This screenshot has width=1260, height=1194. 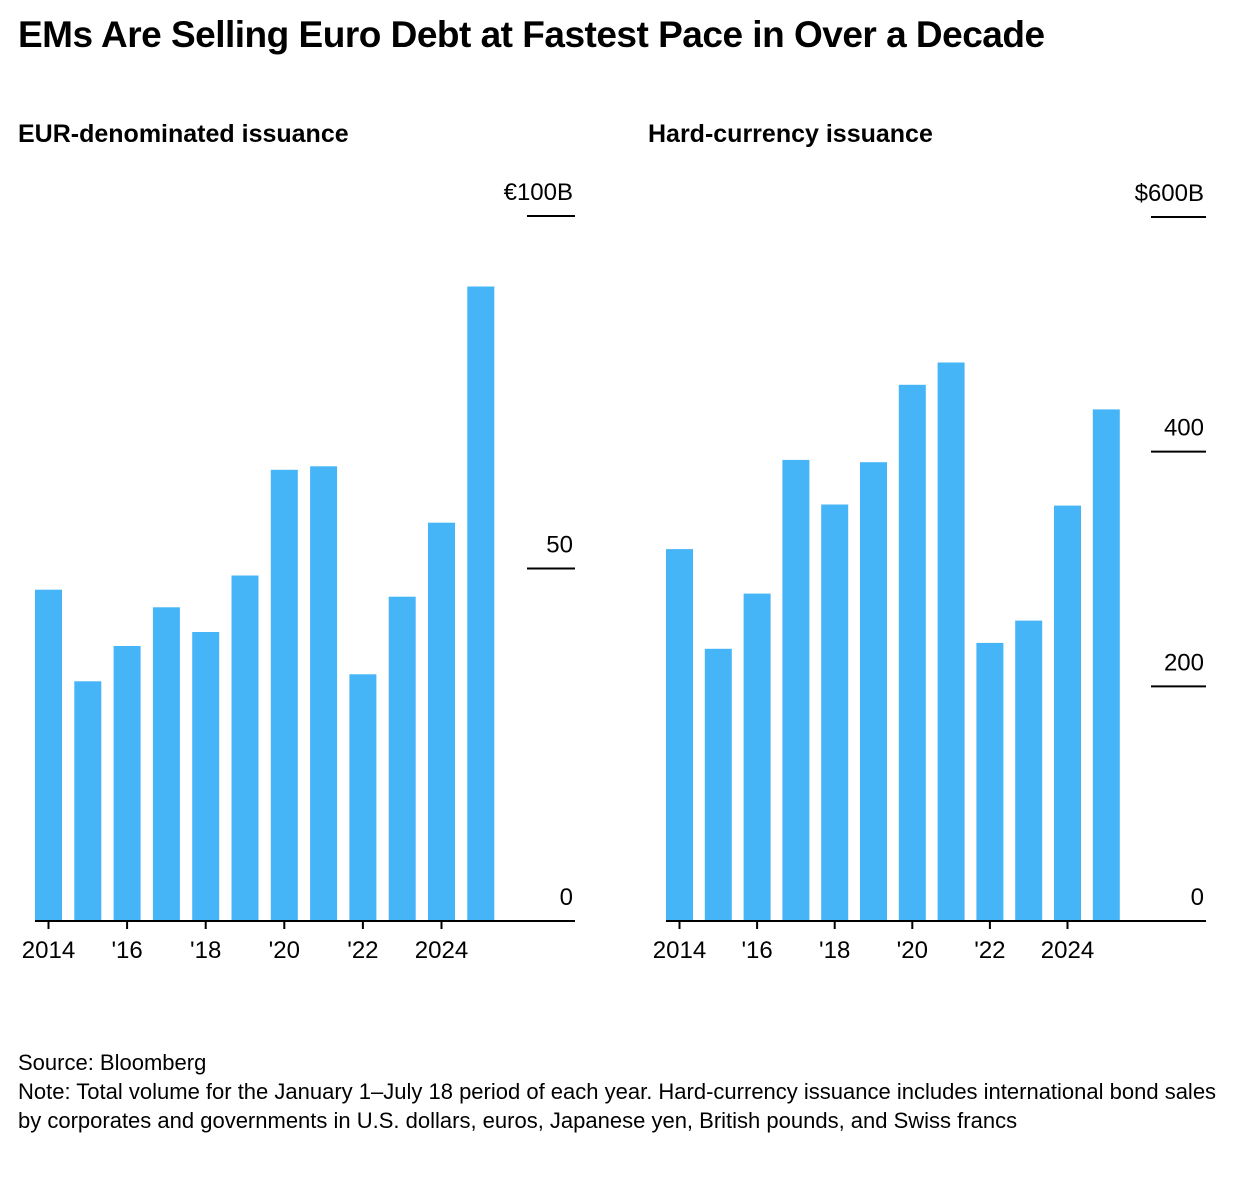 What do you see at coordinates (1184, 428) in the screenshot?
I see `y-tick-label-400: 400` at bounding box center [1184, 428].